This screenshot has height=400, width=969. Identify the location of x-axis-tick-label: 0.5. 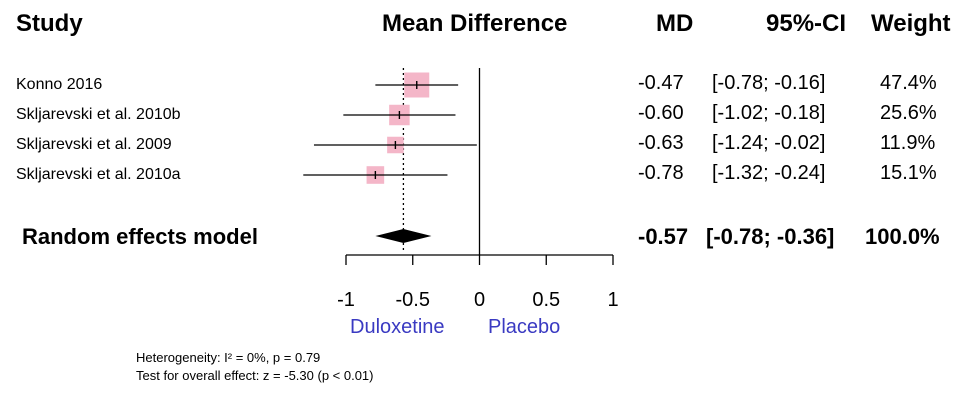
(546, 300).